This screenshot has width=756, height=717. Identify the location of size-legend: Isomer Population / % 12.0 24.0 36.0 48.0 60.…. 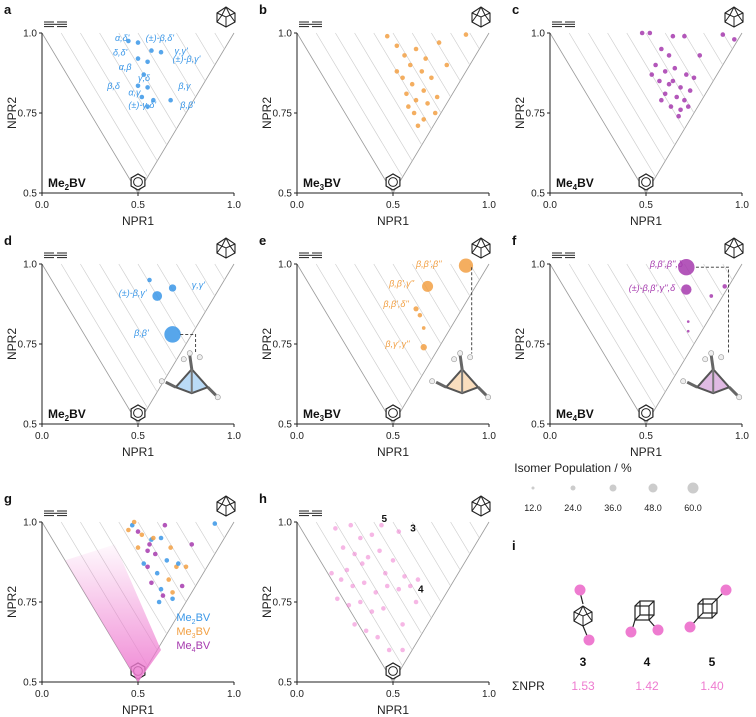
(607, 487).